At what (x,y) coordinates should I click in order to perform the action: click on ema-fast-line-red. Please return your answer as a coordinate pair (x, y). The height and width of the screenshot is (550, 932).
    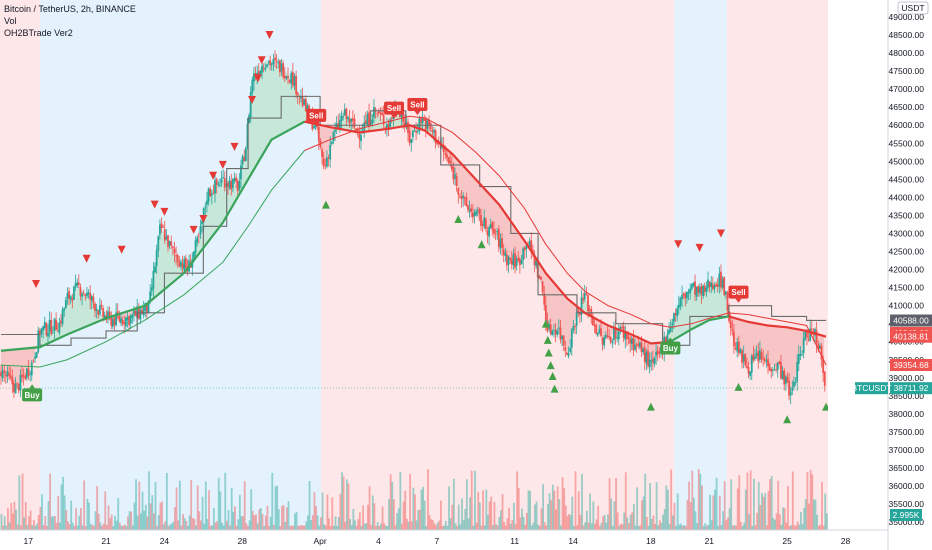
    Looking at the image, I should click on (777, 326).